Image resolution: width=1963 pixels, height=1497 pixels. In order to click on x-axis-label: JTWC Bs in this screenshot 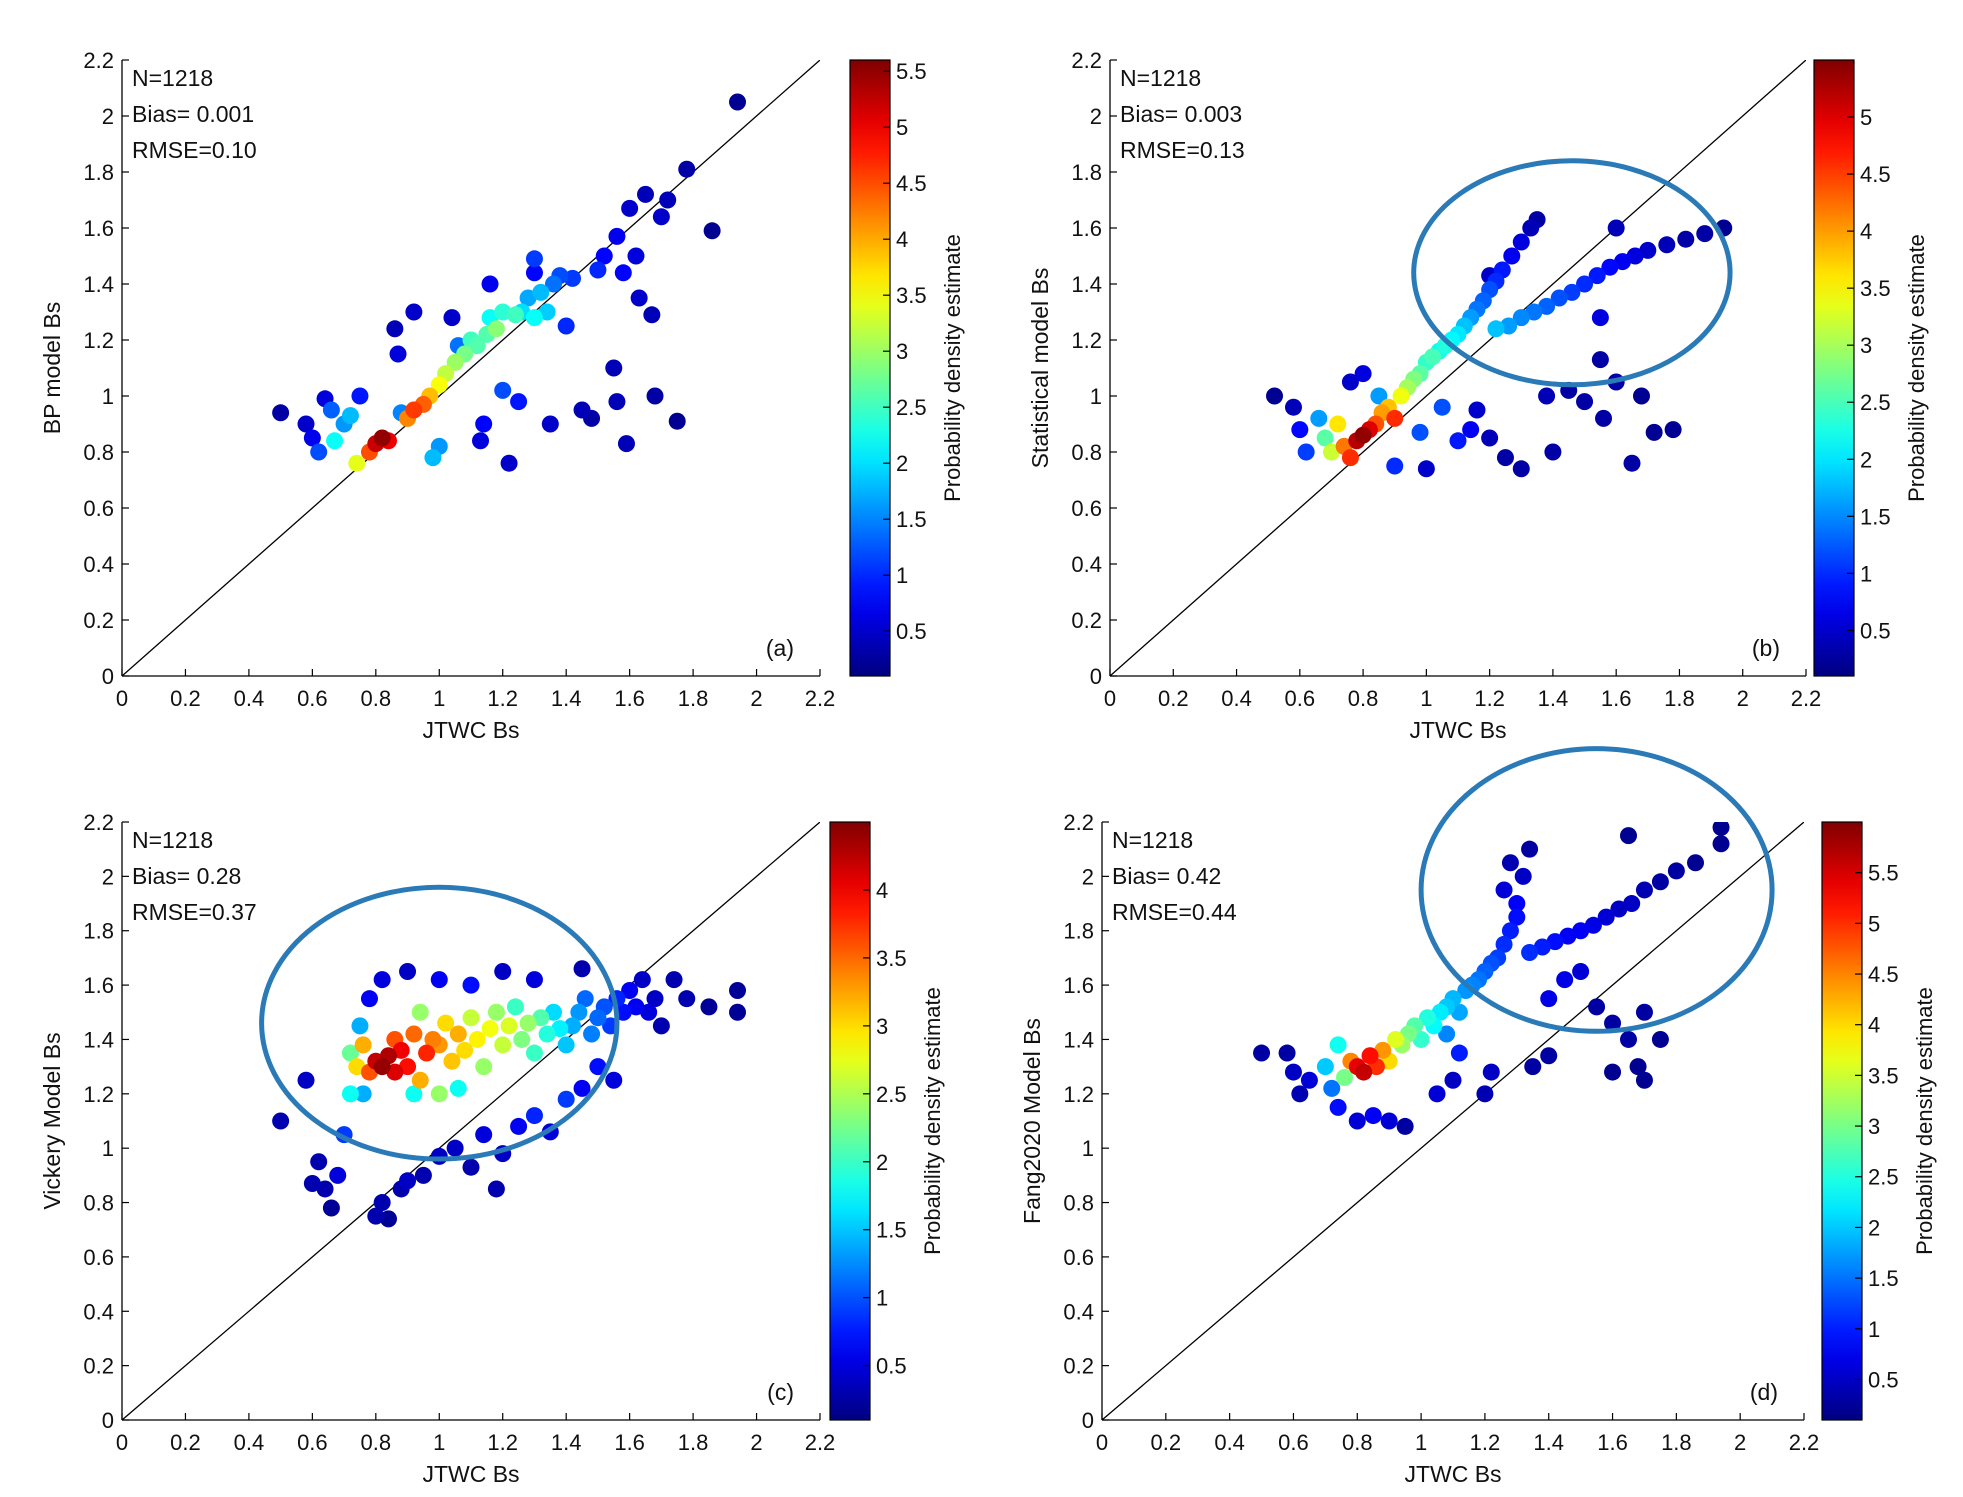, I will do `click(1457, 730)`.